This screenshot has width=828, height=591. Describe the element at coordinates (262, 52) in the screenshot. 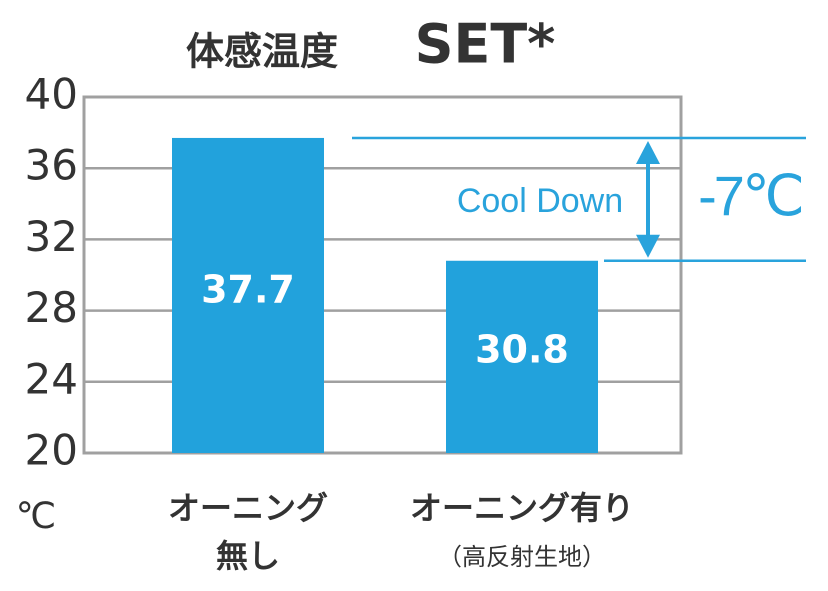

I see `chart-title: 体感温度` at that location.